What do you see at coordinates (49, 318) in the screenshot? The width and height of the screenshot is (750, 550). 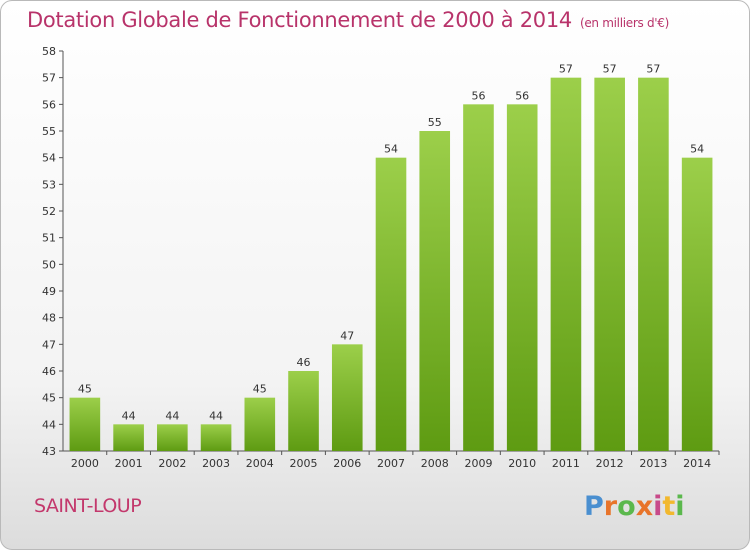 I see `y-tick-label: 48` at bounding box center [49, 318].